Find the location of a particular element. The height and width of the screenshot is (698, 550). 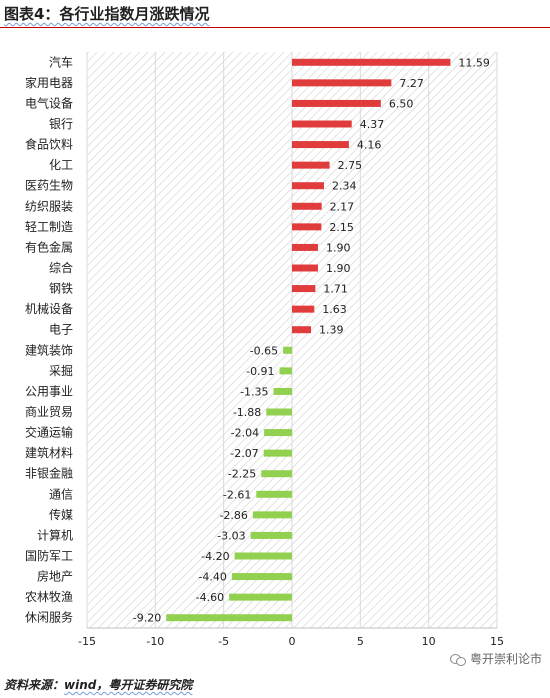

x-tick-label: -10 is located at coordinates (155, 641).